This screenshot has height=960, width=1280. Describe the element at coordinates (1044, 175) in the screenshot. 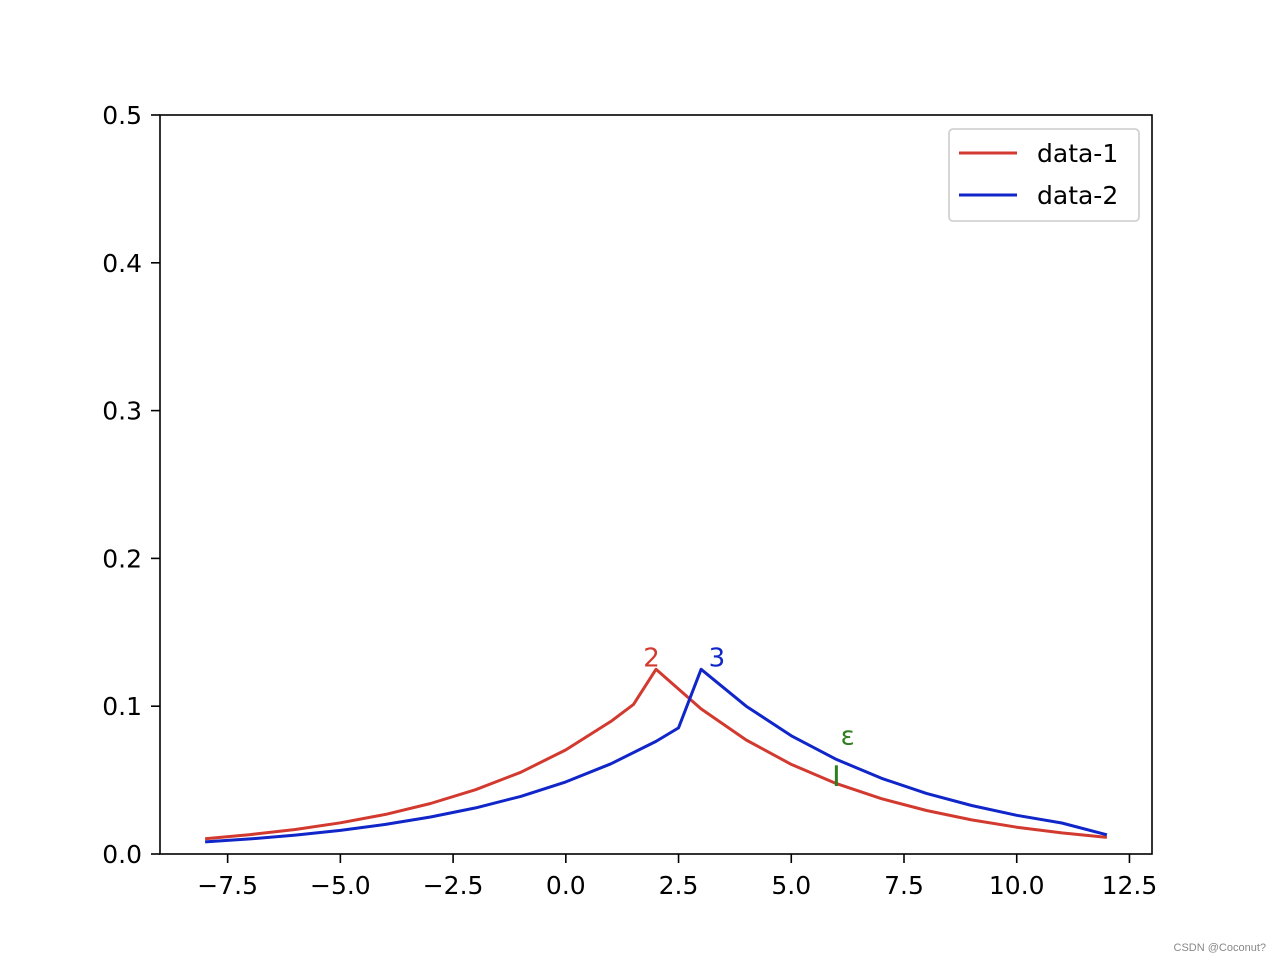

I see `legend: data-1 data-2` at that location.